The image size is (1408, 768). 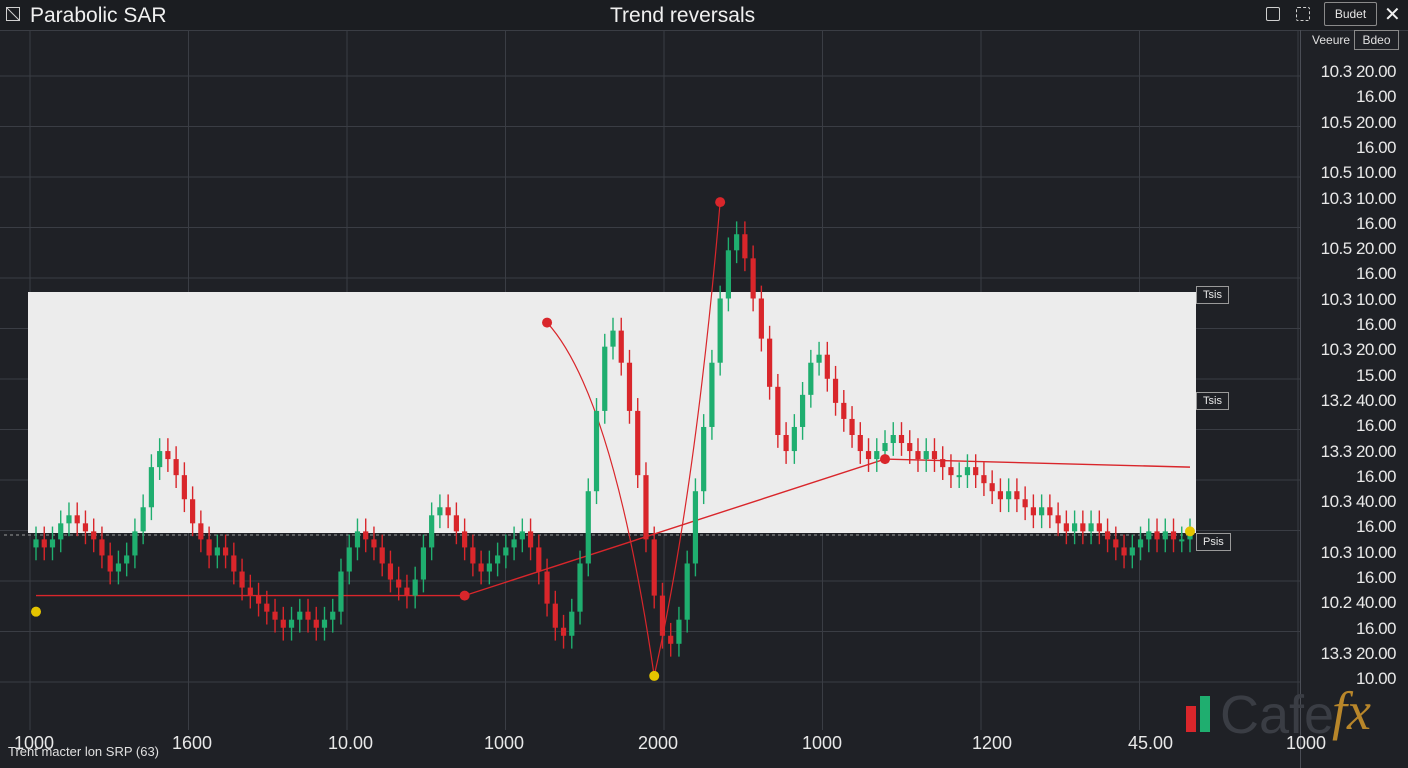 What do you see at coordinates (1392, 15) in the screenshot?
I see `close-icon: ✕` at bounding box center [1392, 15].